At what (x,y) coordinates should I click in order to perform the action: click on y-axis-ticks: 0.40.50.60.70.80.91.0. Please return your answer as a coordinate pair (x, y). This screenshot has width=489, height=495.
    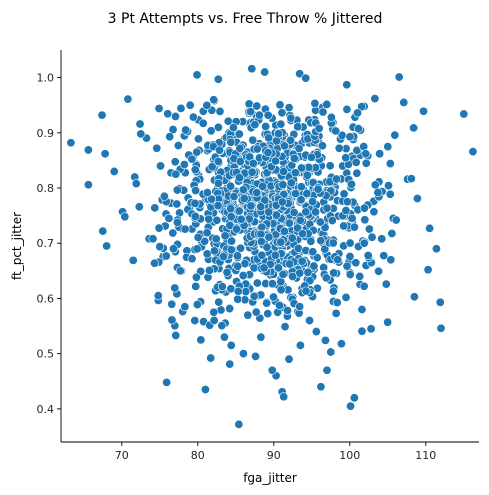
    Looking at the image, I should click on (49, 244).